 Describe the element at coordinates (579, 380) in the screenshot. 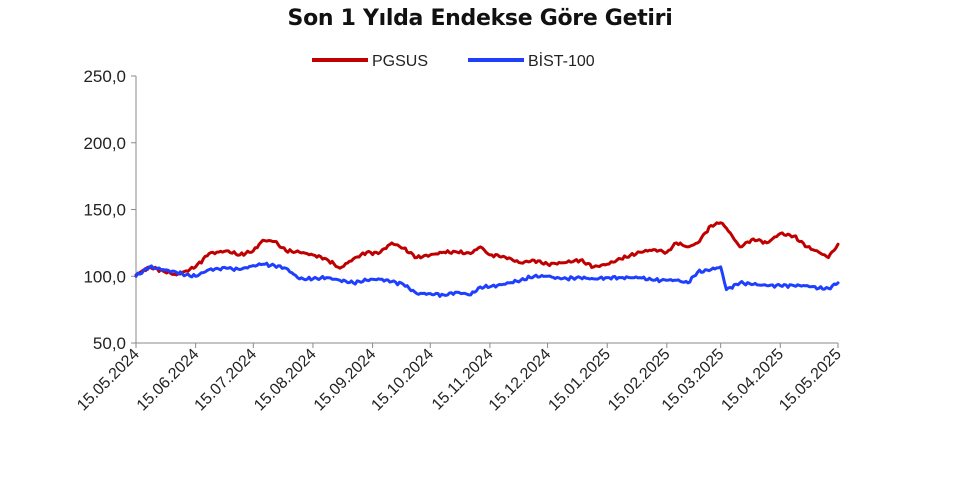

I see `x-tick-label: 15.01.2025` at that location.